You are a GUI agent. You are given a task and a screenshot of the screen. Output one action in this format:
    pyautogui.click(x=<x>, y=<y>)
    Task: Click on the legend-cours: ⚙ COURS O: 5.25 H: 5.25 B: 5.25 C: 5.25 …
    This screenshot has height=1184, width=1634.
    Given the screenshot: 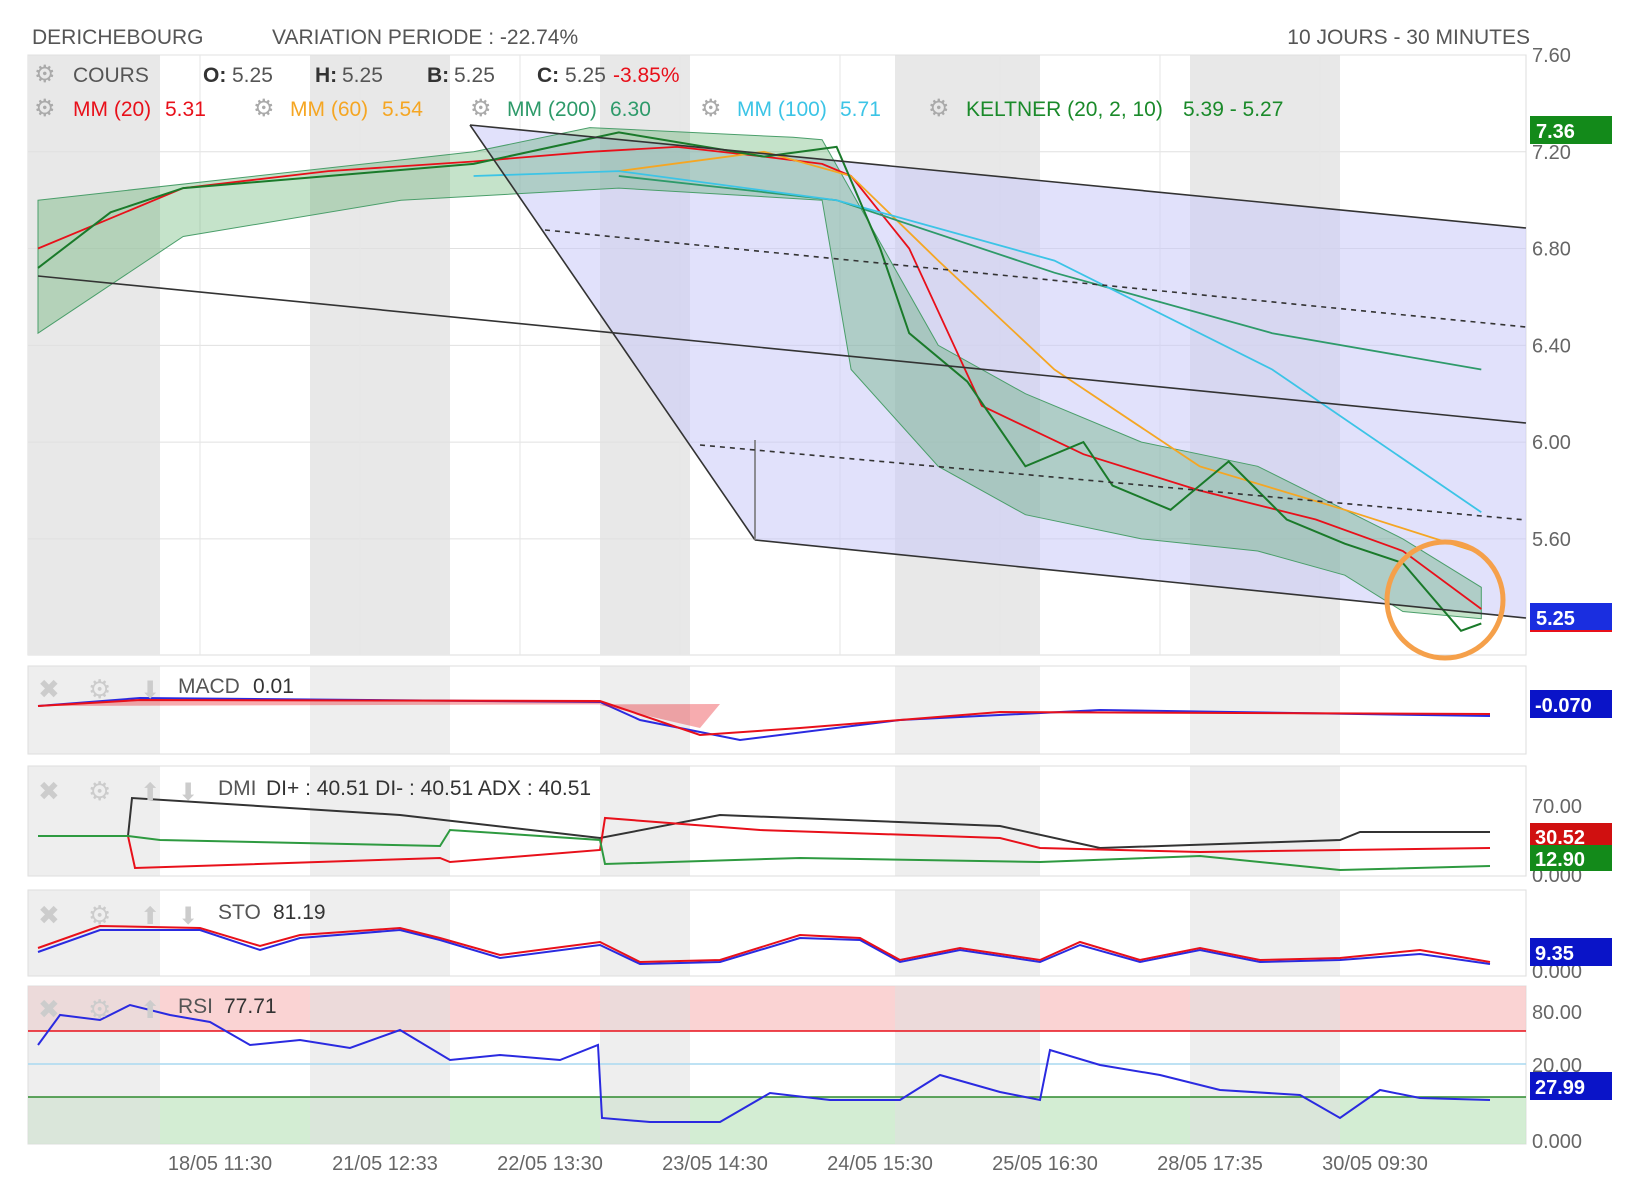 What is the action you would take?
    pyautogui.click(x=357, y=74)
    